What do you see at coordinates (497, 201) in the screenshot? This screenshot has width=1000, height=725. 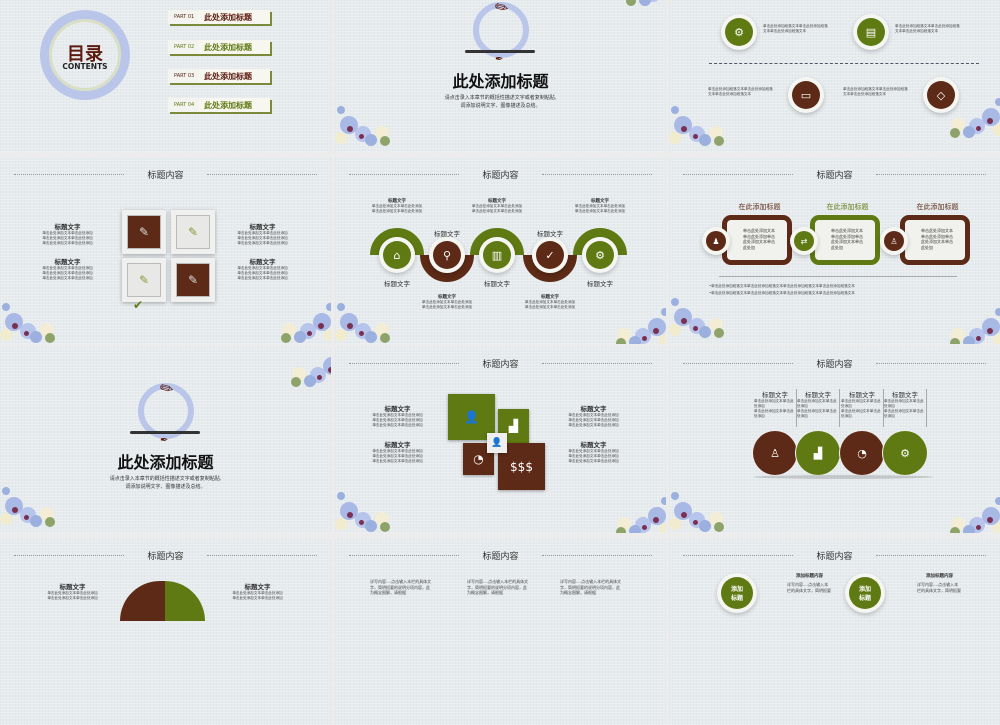 I see `step-title: 标题文字` at bounding box center [497, 201].